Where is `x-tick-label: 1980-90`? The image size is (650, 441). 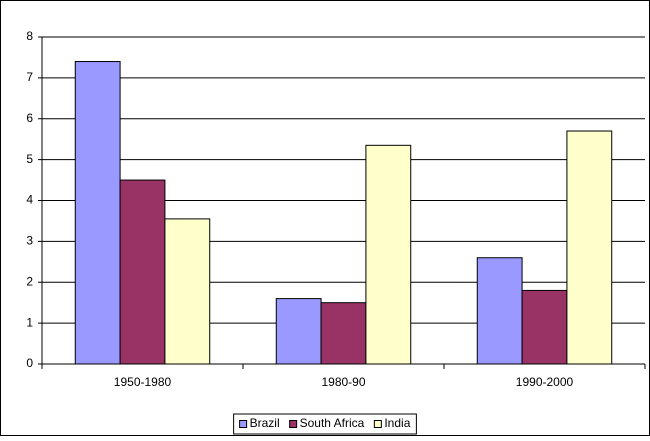 x-tick-label: 1980-90 is located at coordinates (343, 382).